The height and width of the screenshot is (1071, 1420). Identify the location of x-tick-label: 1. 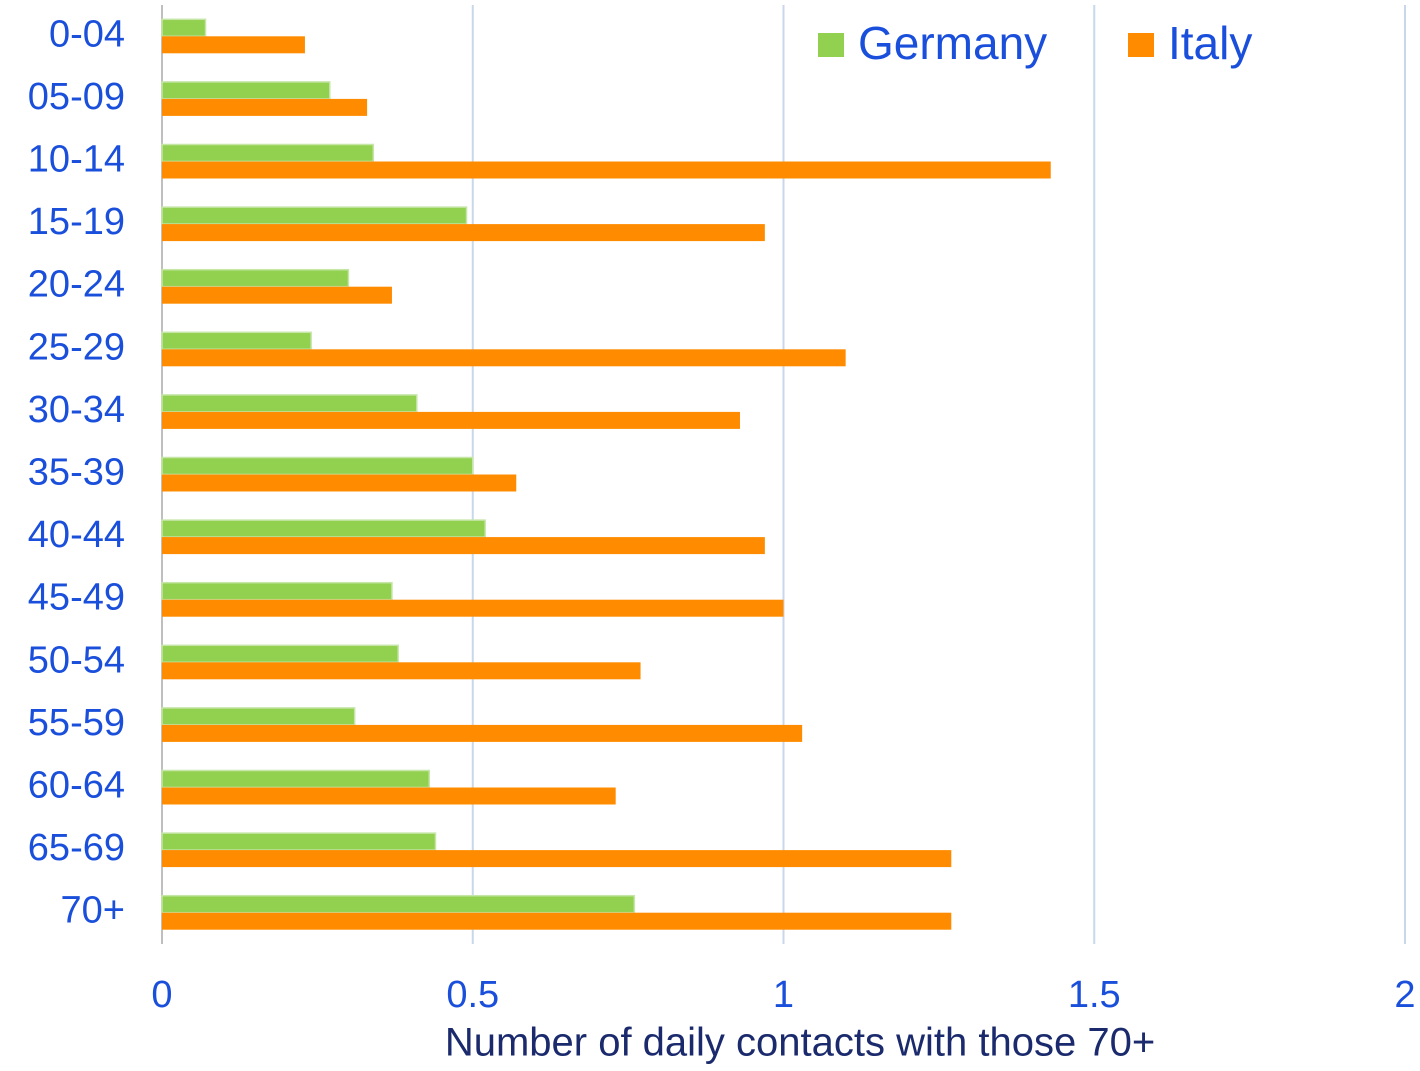
(783, 995).